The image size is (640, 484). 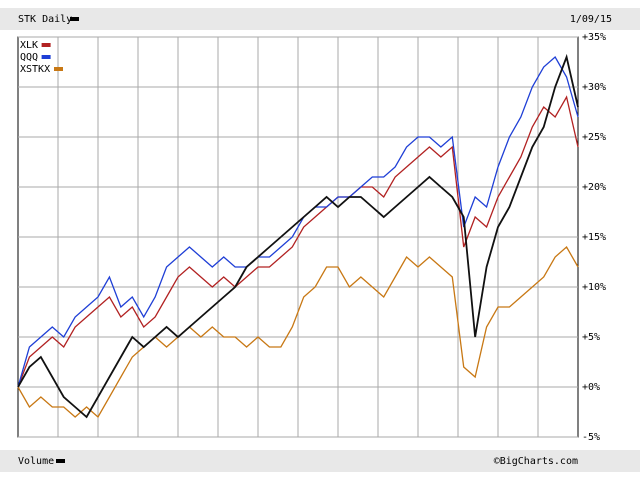 What do you see at coordinates (594, 37) in the screenshot?
I see `y-tick-label: +35%` at bounding box center [594, 37].